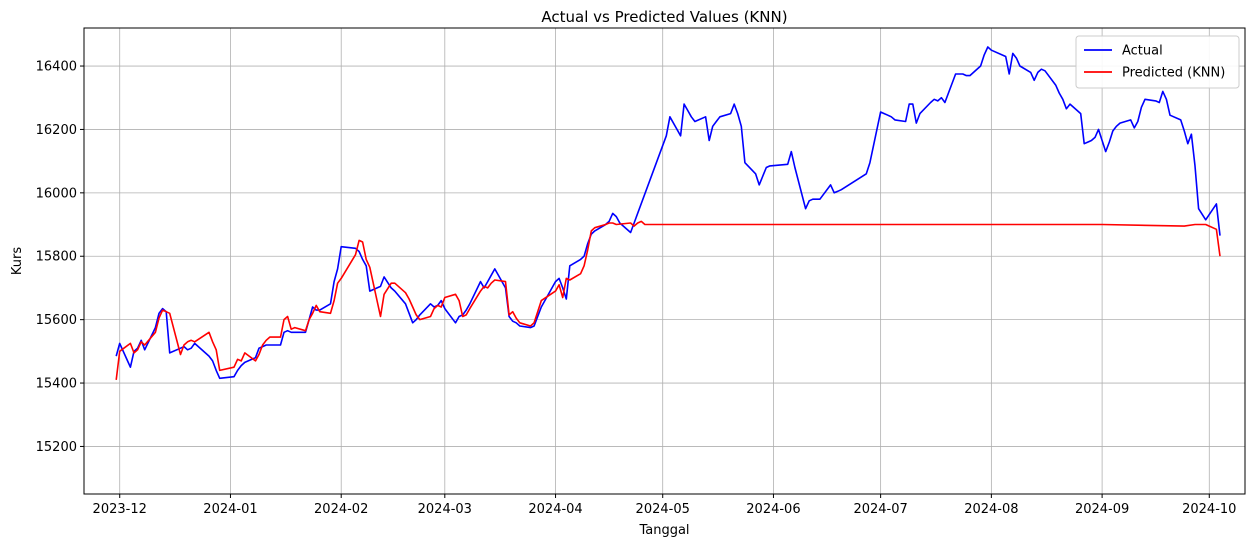 The width and height of the screenshot is (1255, 547). Describe the element at coordinates (991, 509) in the screenshot. I see `x-tick-label: 2024-08` at that location.